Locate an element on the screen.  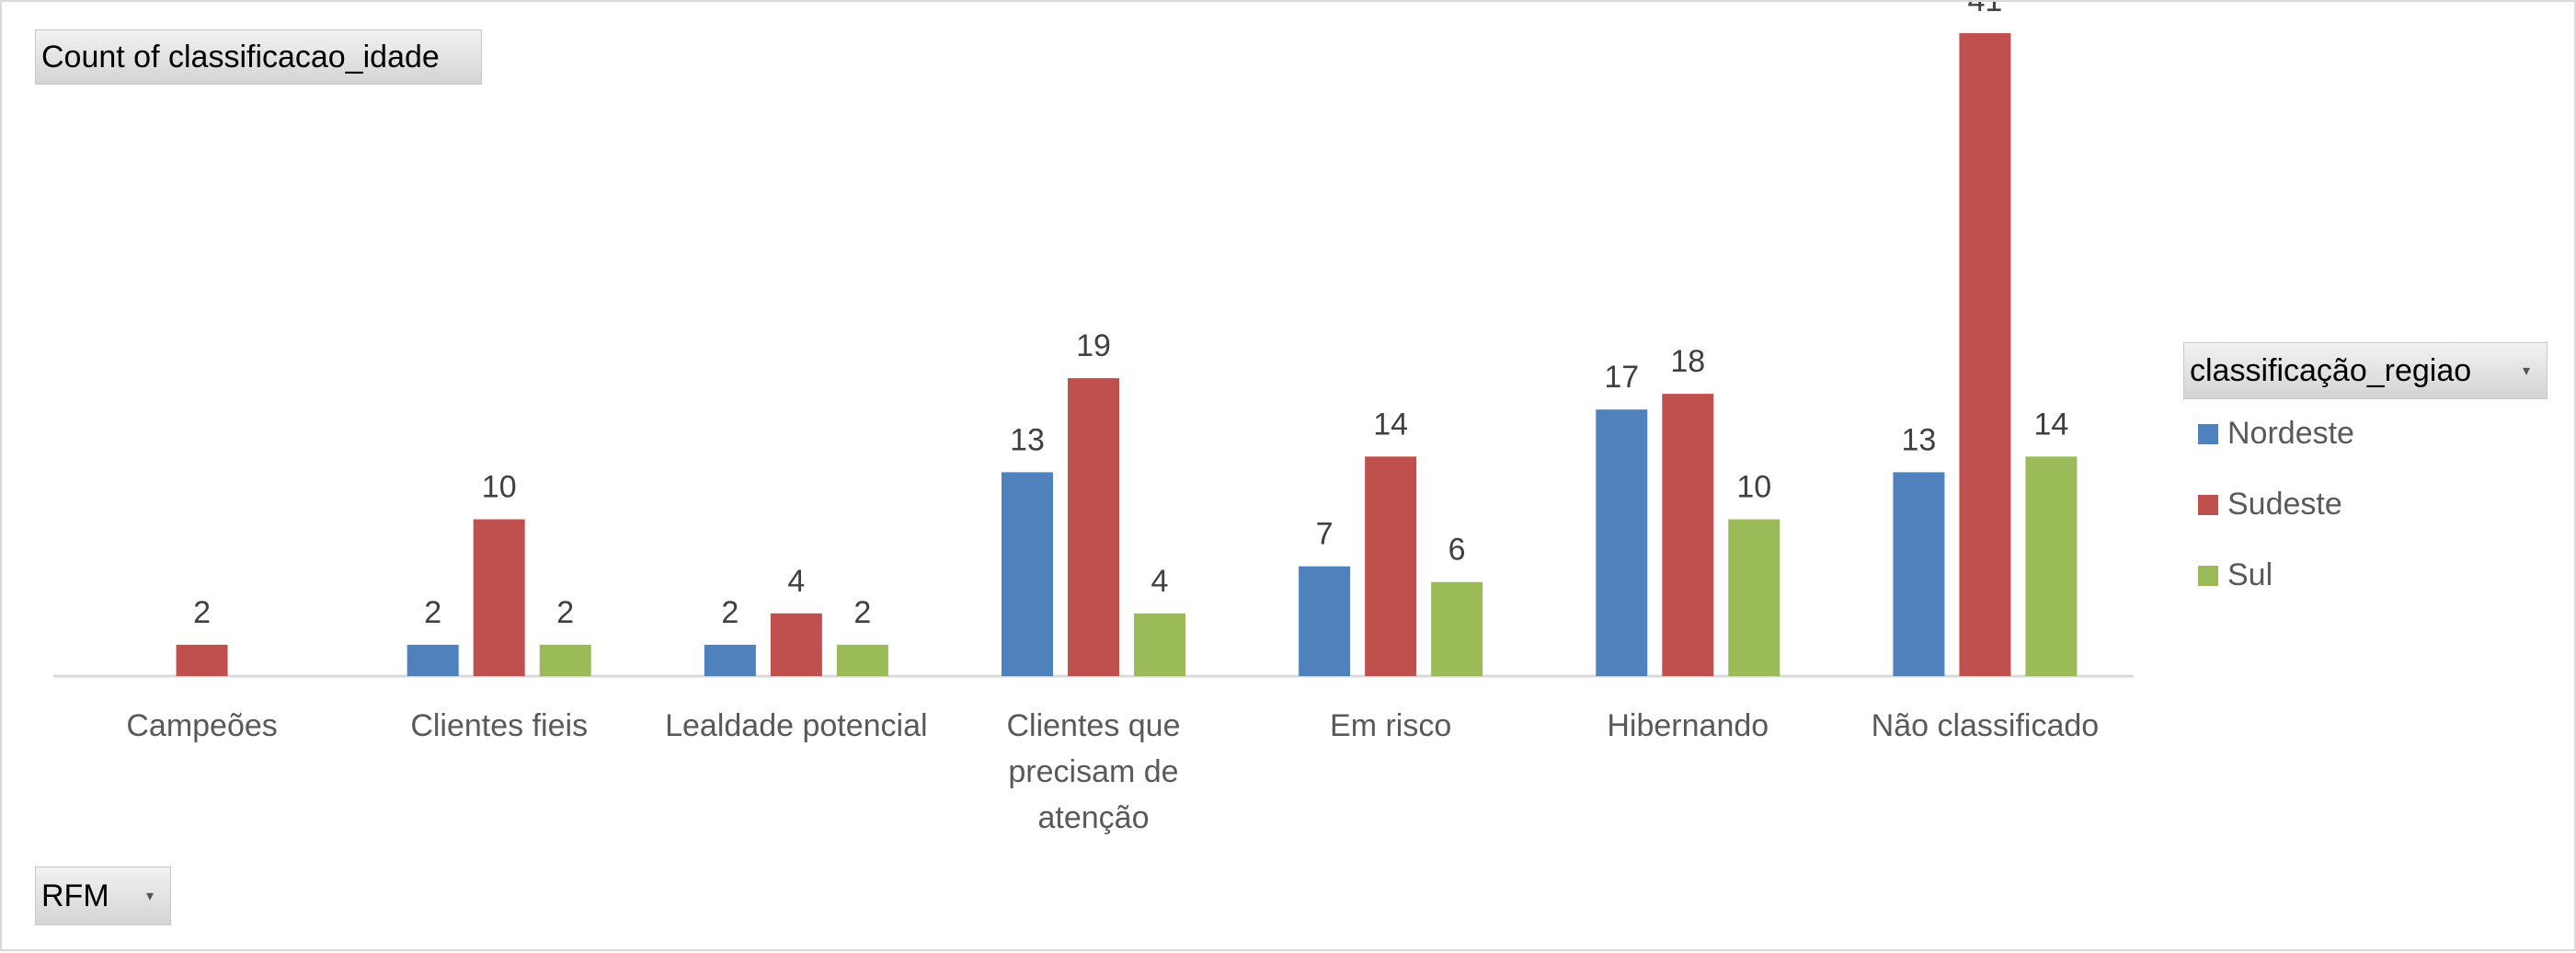
data-label: 7 is located at coordinates (1325, 534).